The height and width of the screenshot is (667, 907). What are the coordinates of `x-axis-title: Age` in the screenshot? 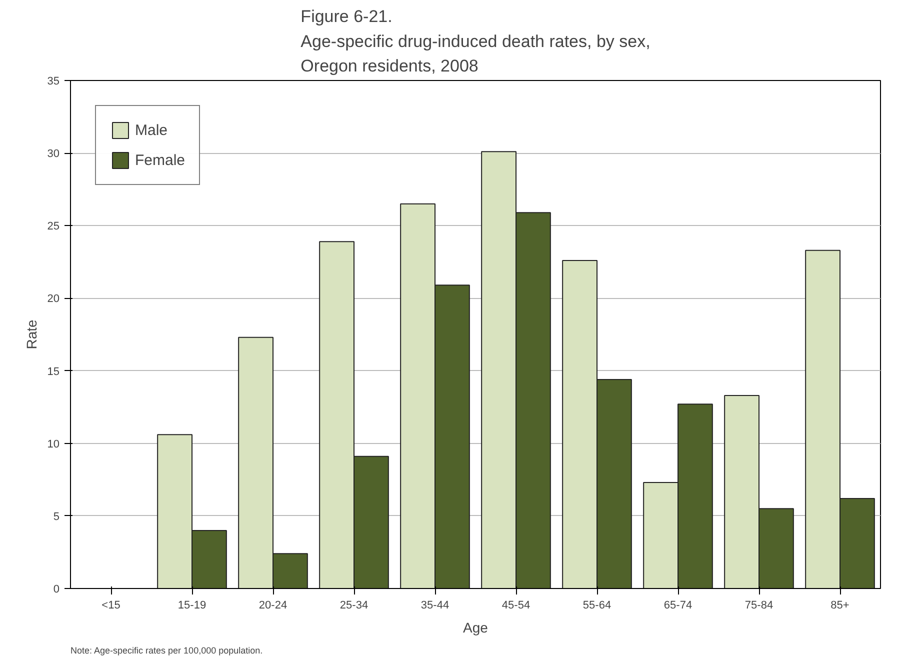 It's located at (475, 628).